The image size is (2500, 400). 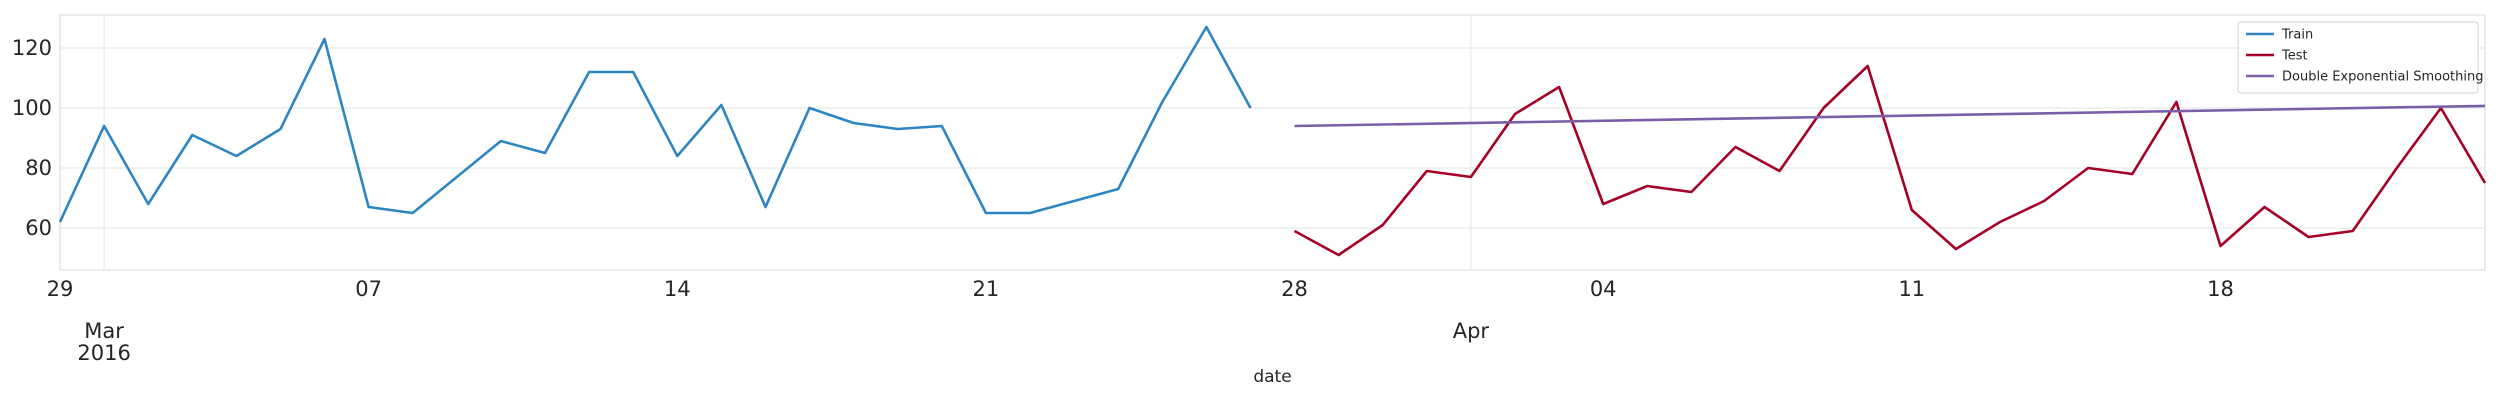 I want to click on month-tick-label: Mar, so click(x=104, y=331).